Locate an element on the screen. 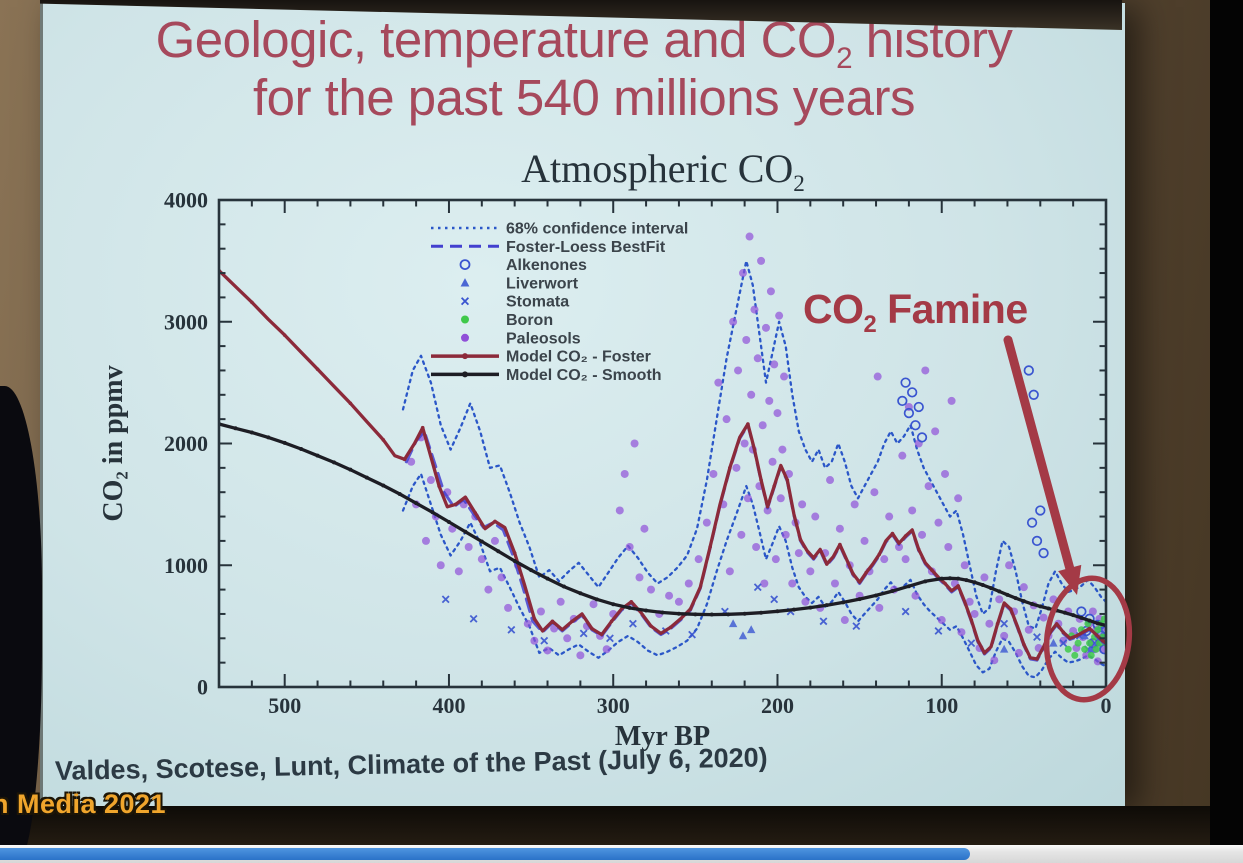 The image size is (1243, 863). x-axis-title: Myr BP is located at coordinates (662, 736).